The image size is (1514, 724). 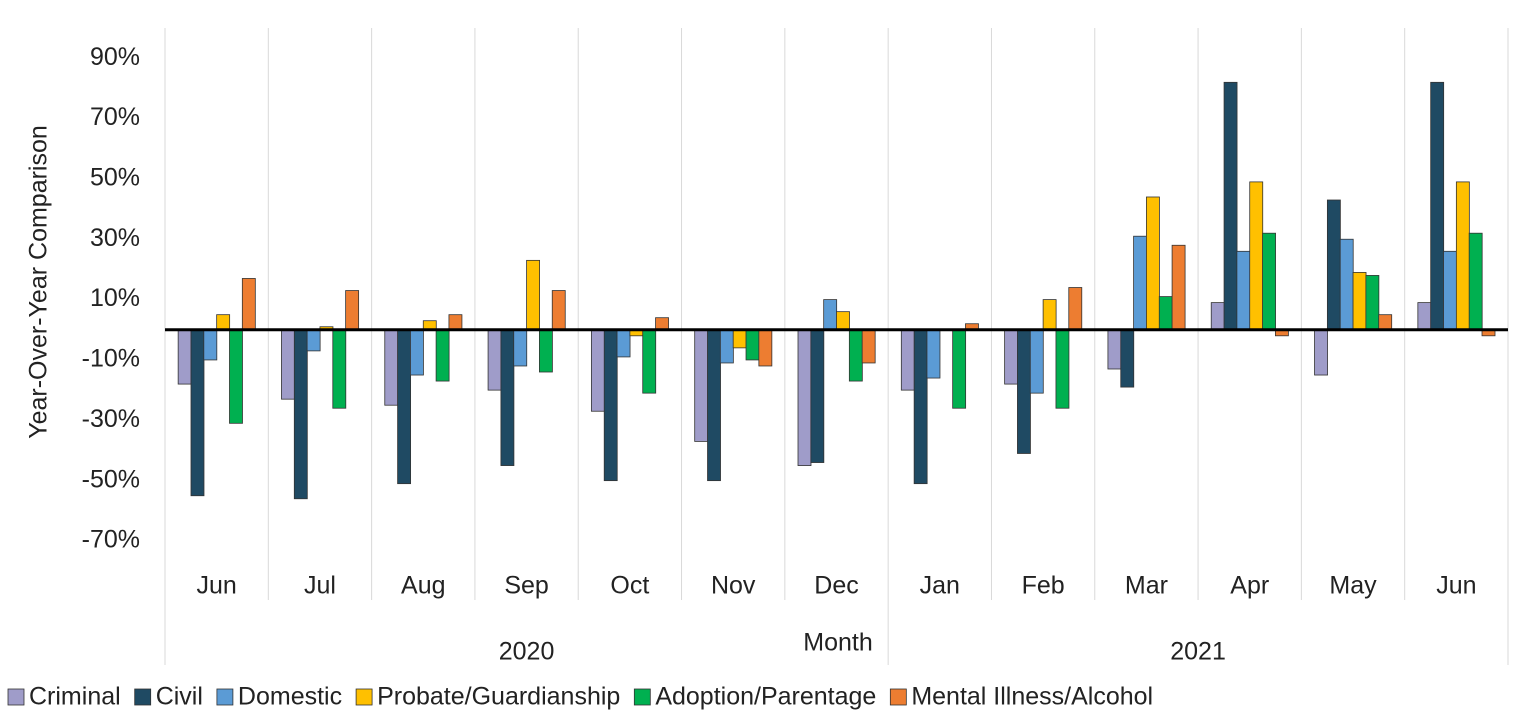 What do you see at coordinates (115, 57) in the screenshot?
I see `y-tick-label: 90%` at bounding box center [115, 57].